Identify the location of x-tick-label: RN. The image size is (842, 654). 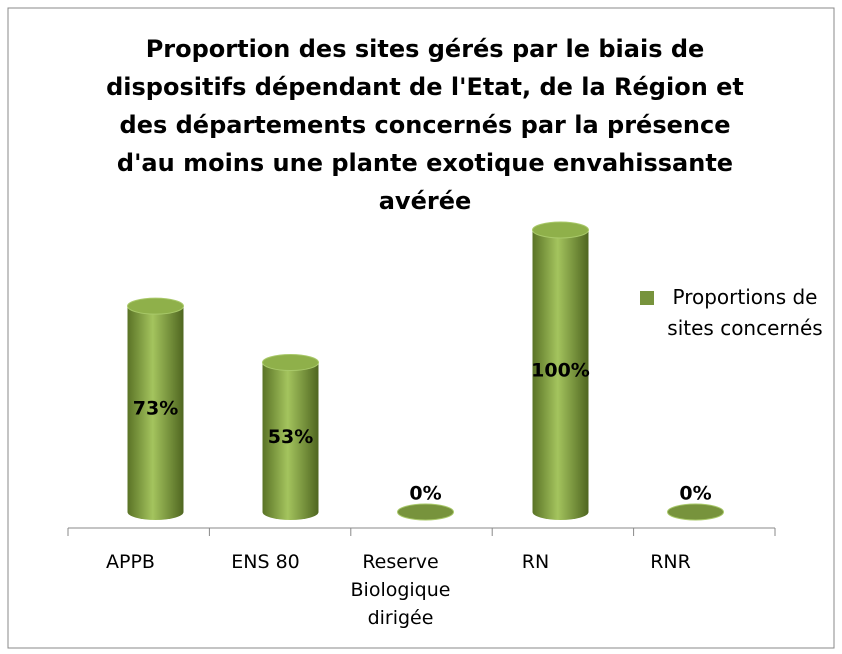
(535, 562).